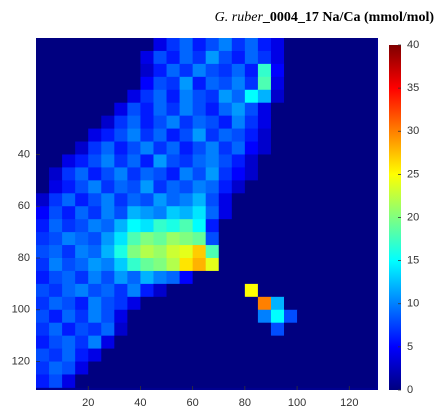  I want to click on y-tick-label: 80, so click(24, 258).